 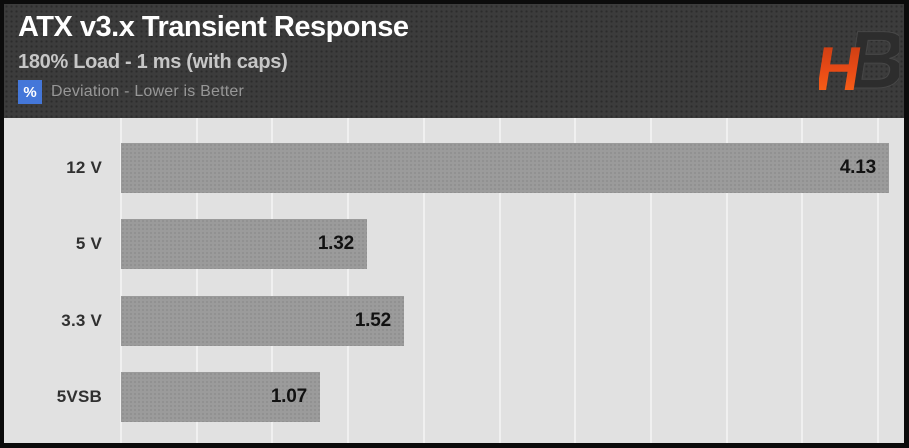 What do you see at coordinates (244, 244) in the screenshot?
I see `bar: 1.32` at bounding box center [244, 244].